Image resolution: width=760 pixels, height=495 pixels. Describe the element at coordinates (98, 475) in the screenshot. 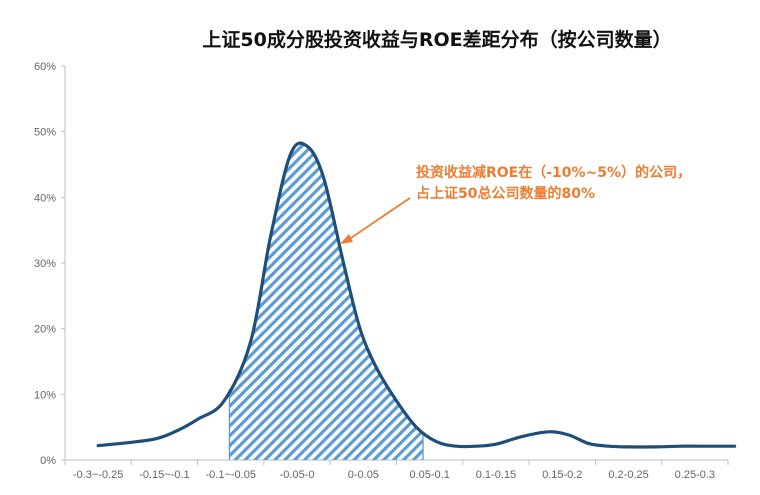

I see `x-tick-label: -0.3~-0.25` at that location.